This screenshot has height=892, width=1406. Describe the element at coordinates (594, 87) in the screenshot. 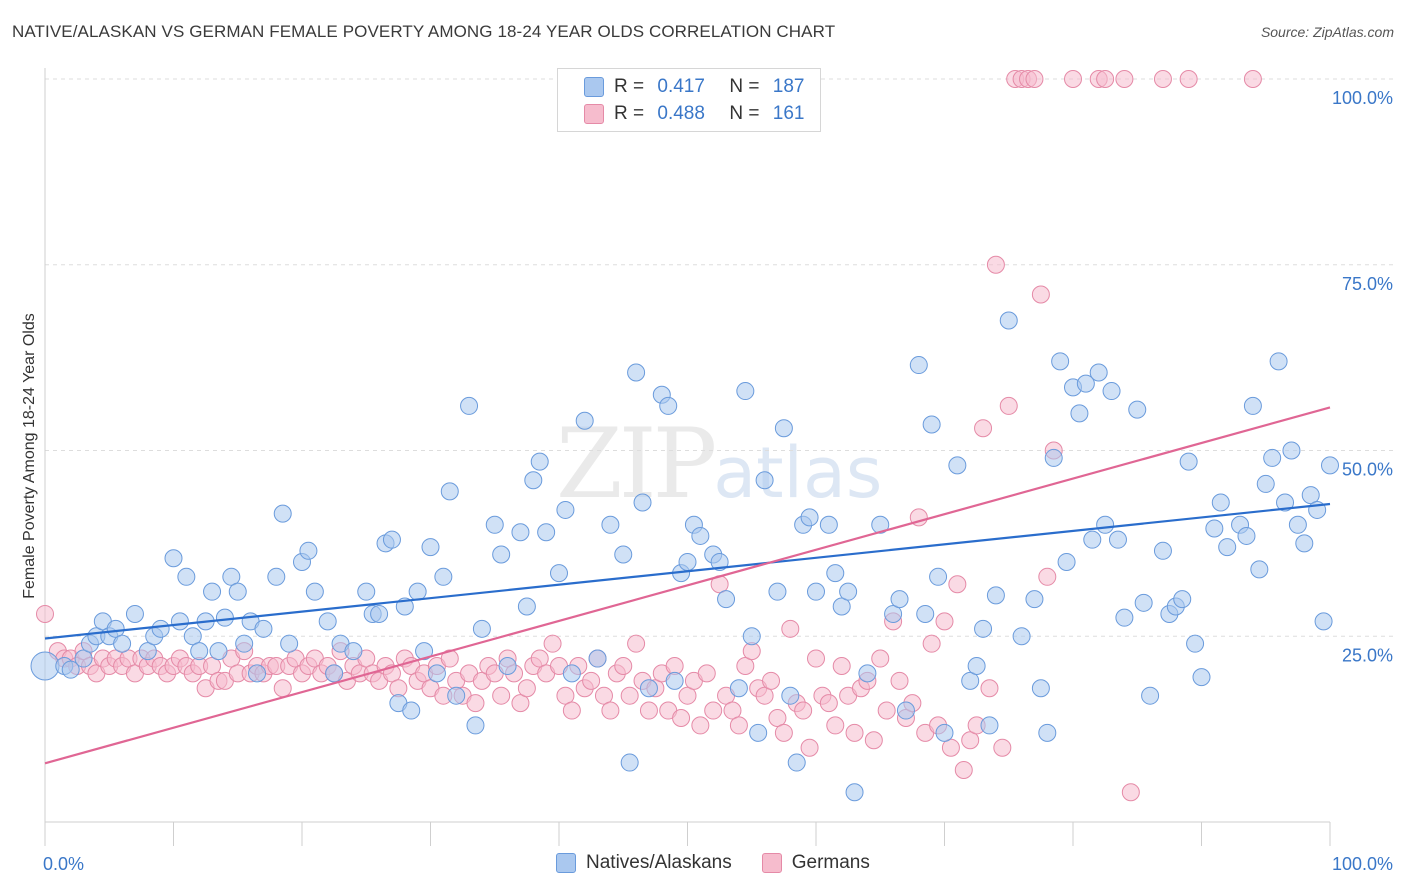

I see `natives-swatch` at that location.